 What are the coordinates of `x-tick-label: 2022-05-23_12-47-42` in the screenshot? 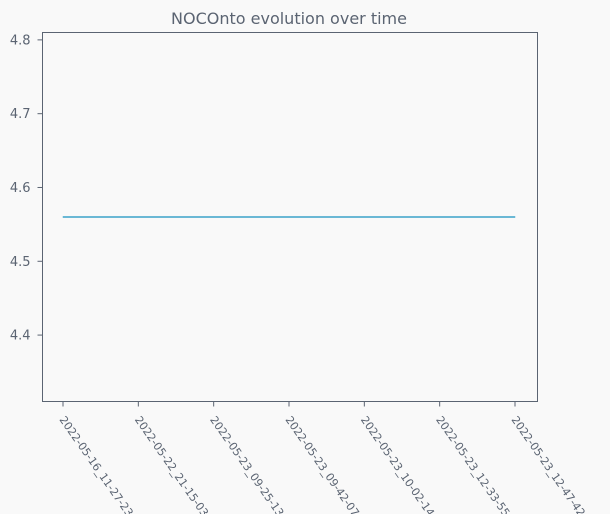 It's located at (548, 464).